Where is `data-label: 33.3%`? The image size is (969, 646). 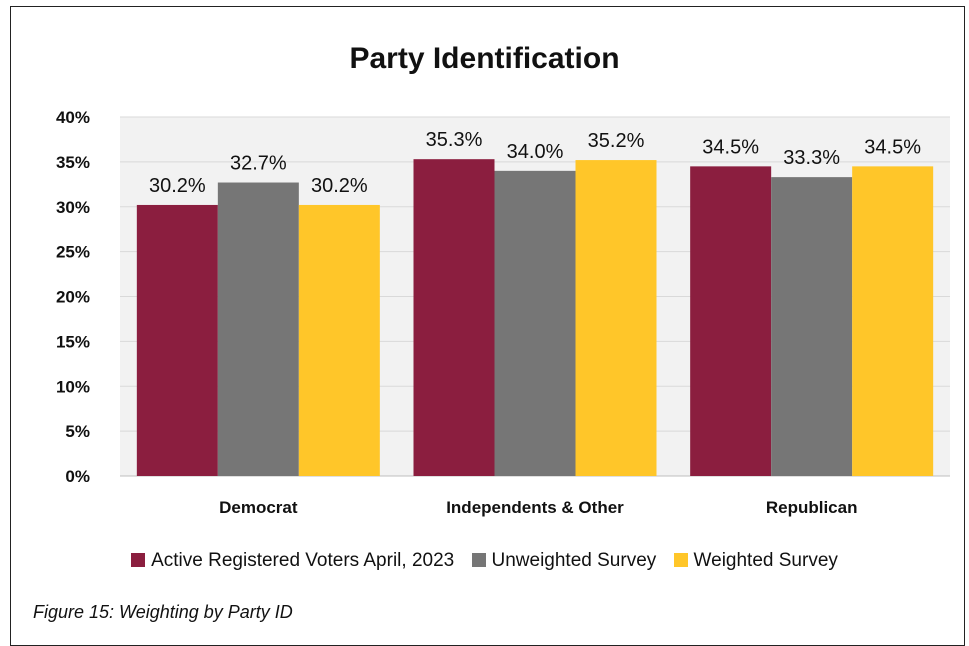 data-label: 33.3% is located at coordinates (811, 158).